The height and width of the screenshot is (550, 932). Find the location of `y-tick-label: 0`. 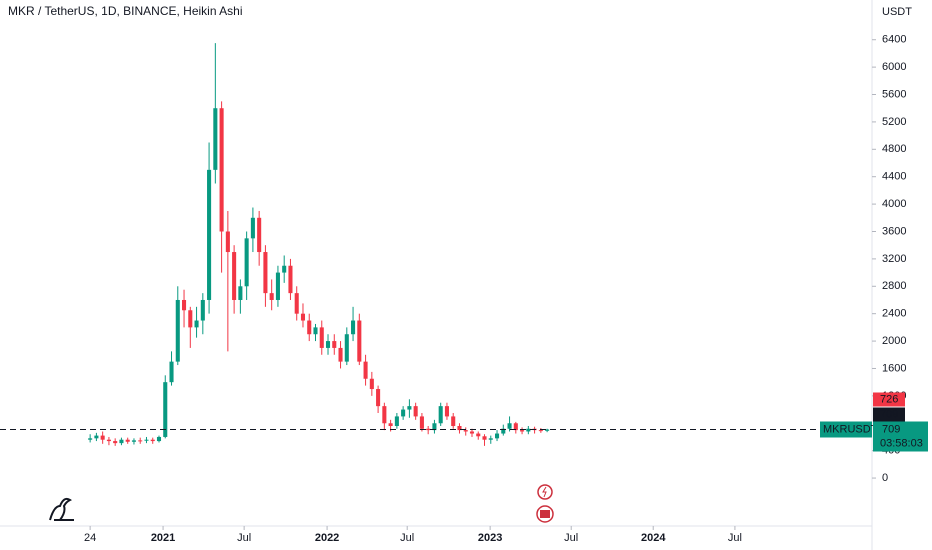

y-tick-label: 0 is located at coordinates (885, 478).